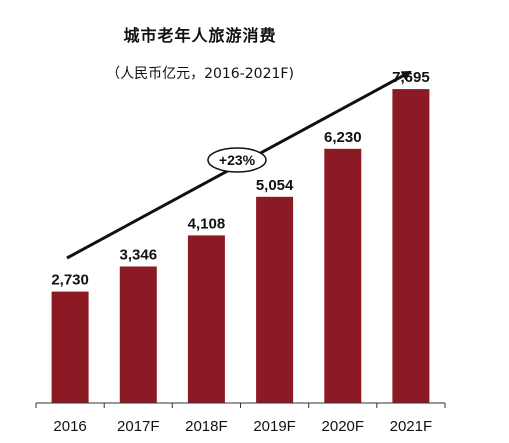 Image resolution: width=509 pixels, height=443 pixels. Describe the element at coordinates (139, 255) in the screenshot. I see `data-label-2017F: 3,346` at that location.